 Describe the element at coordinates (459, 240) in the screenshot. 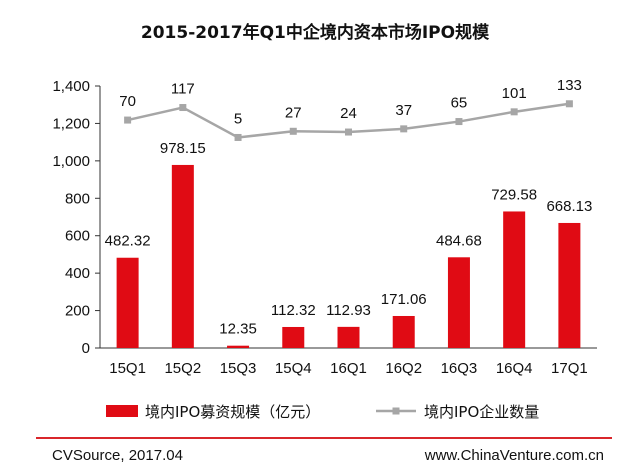

I see `bar-value-label: 484.68` at that location.